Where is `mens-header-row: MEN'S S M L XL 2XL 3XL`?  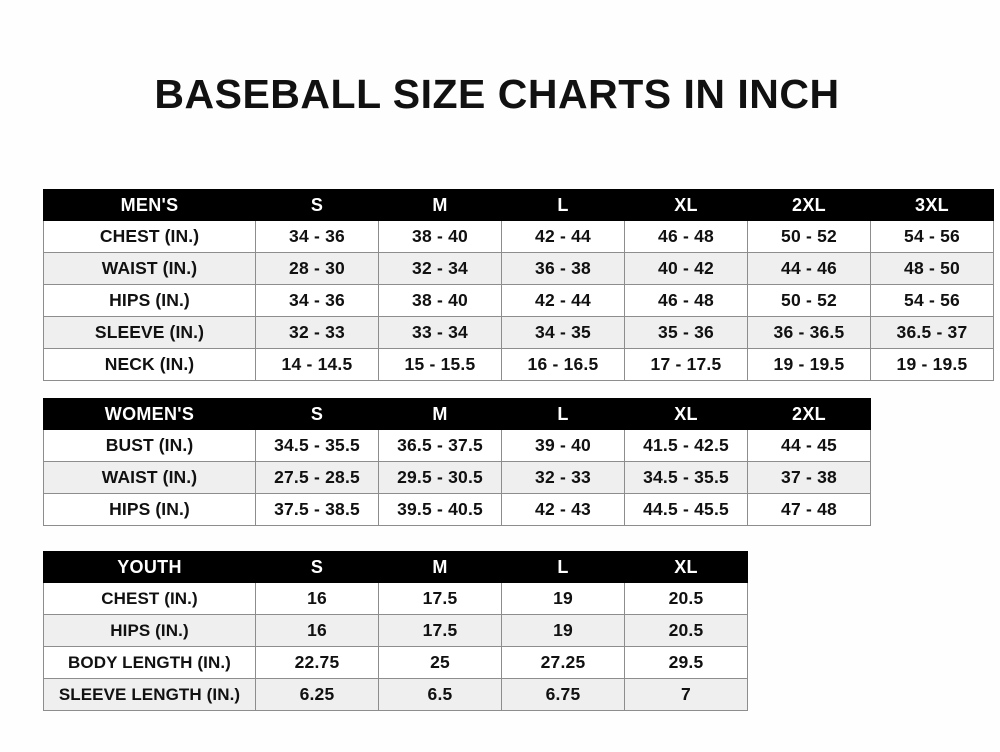 mens-header-row: MEN'S S M L XL 2XL 3XL is located at coordinates (518, 205).